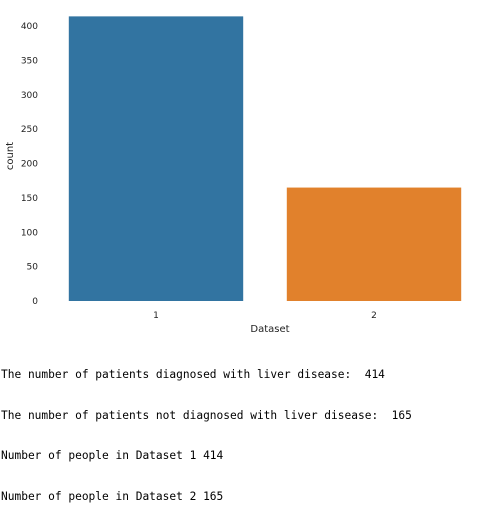 Image resolution: width=500 pixels, height=517 pixels. What do you see at coordinates (29, 199) in the screenshot?
I see `y-tick-label: 150` at bounding box center [29, 199].